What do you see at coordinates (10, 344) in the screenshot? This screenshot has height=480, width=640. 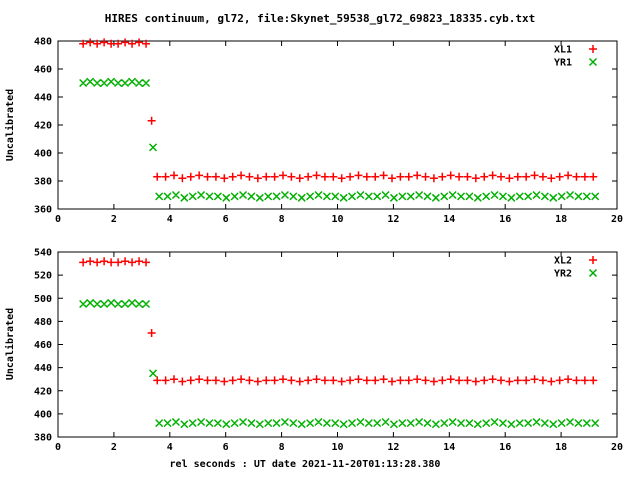 I see `y-axis-label-bottom: Uncalibrated` at bounding box center [10, 344].